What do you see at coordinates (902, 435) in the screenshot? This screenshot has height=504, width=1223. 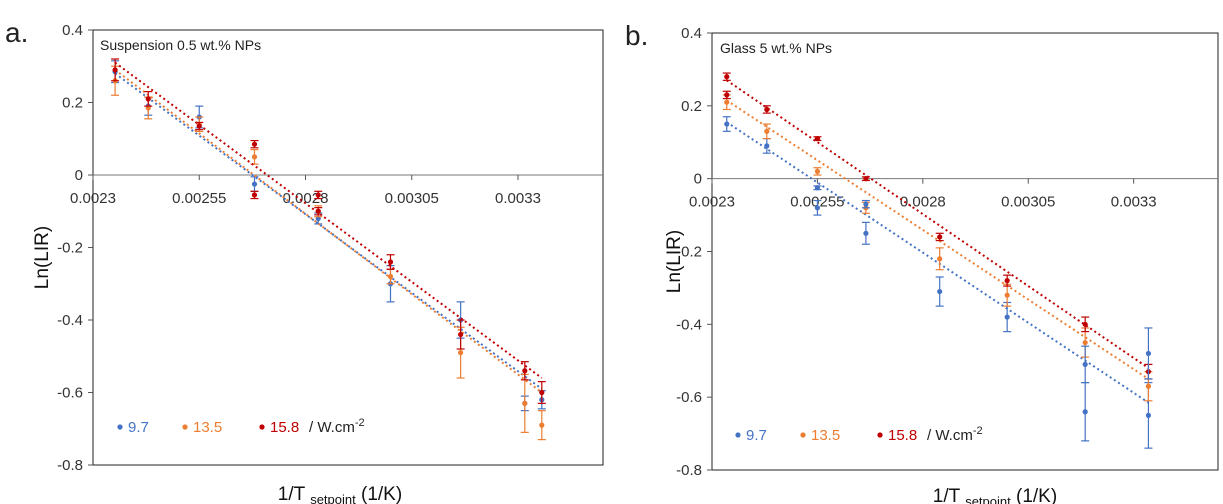 I see `legend-entry: 15.8` at bounding box center [902, 435].